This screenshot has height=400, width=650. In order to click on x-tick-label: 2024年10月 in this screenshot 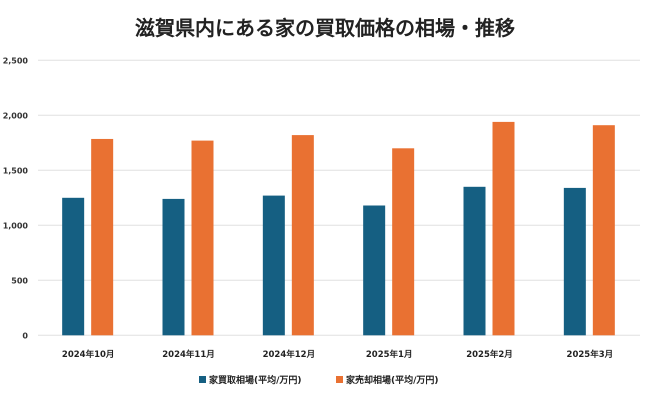, I will do `click(88, 354)`.